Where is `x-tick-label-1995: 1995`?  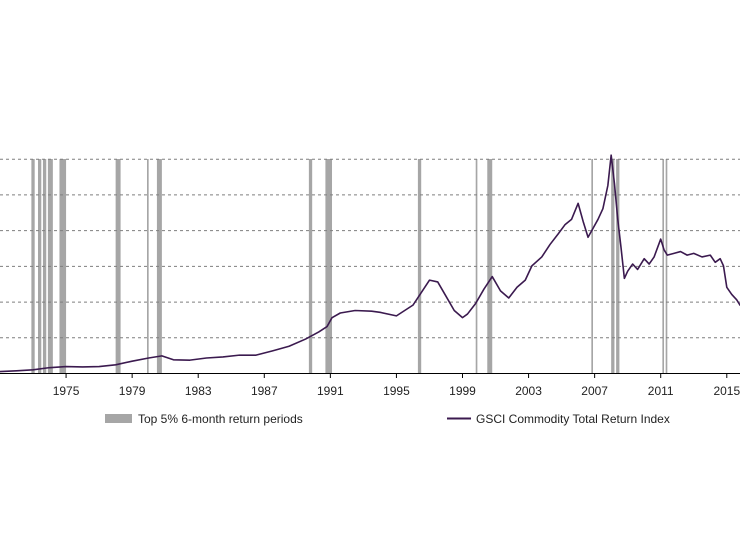
x-tick-label-1995: 1995 is located at coordinates (396, 391).